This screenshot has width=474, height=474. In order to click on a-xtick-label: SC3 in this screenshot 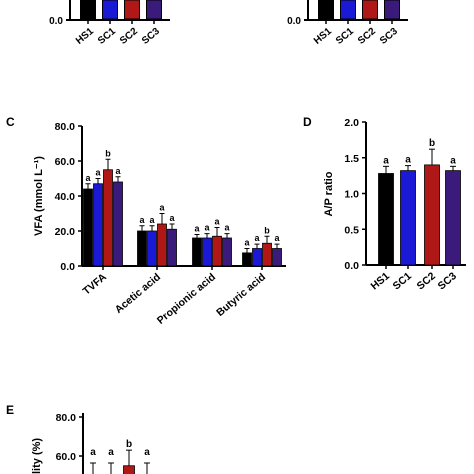, I will do `click(151, 36)`.